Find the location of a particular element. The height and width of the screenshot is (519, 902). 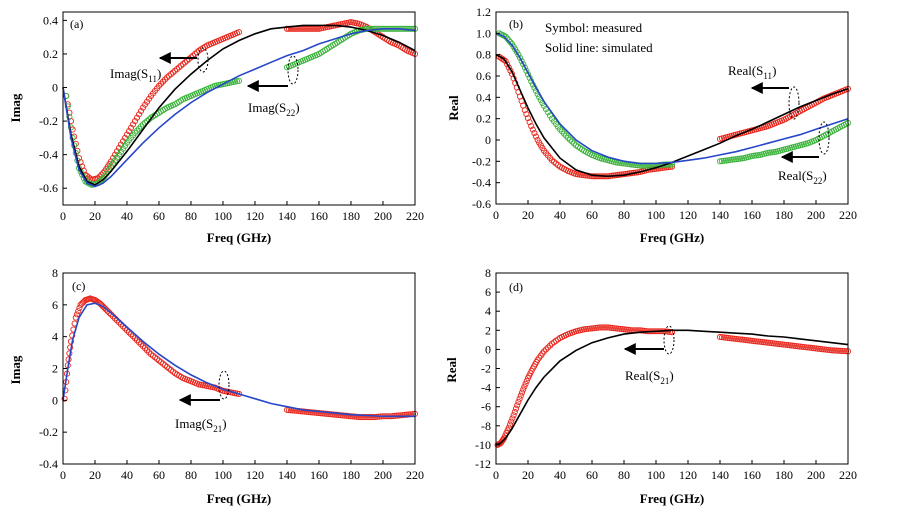

panel-a-xtick-label: 0 is located at coordinates (63, 216).